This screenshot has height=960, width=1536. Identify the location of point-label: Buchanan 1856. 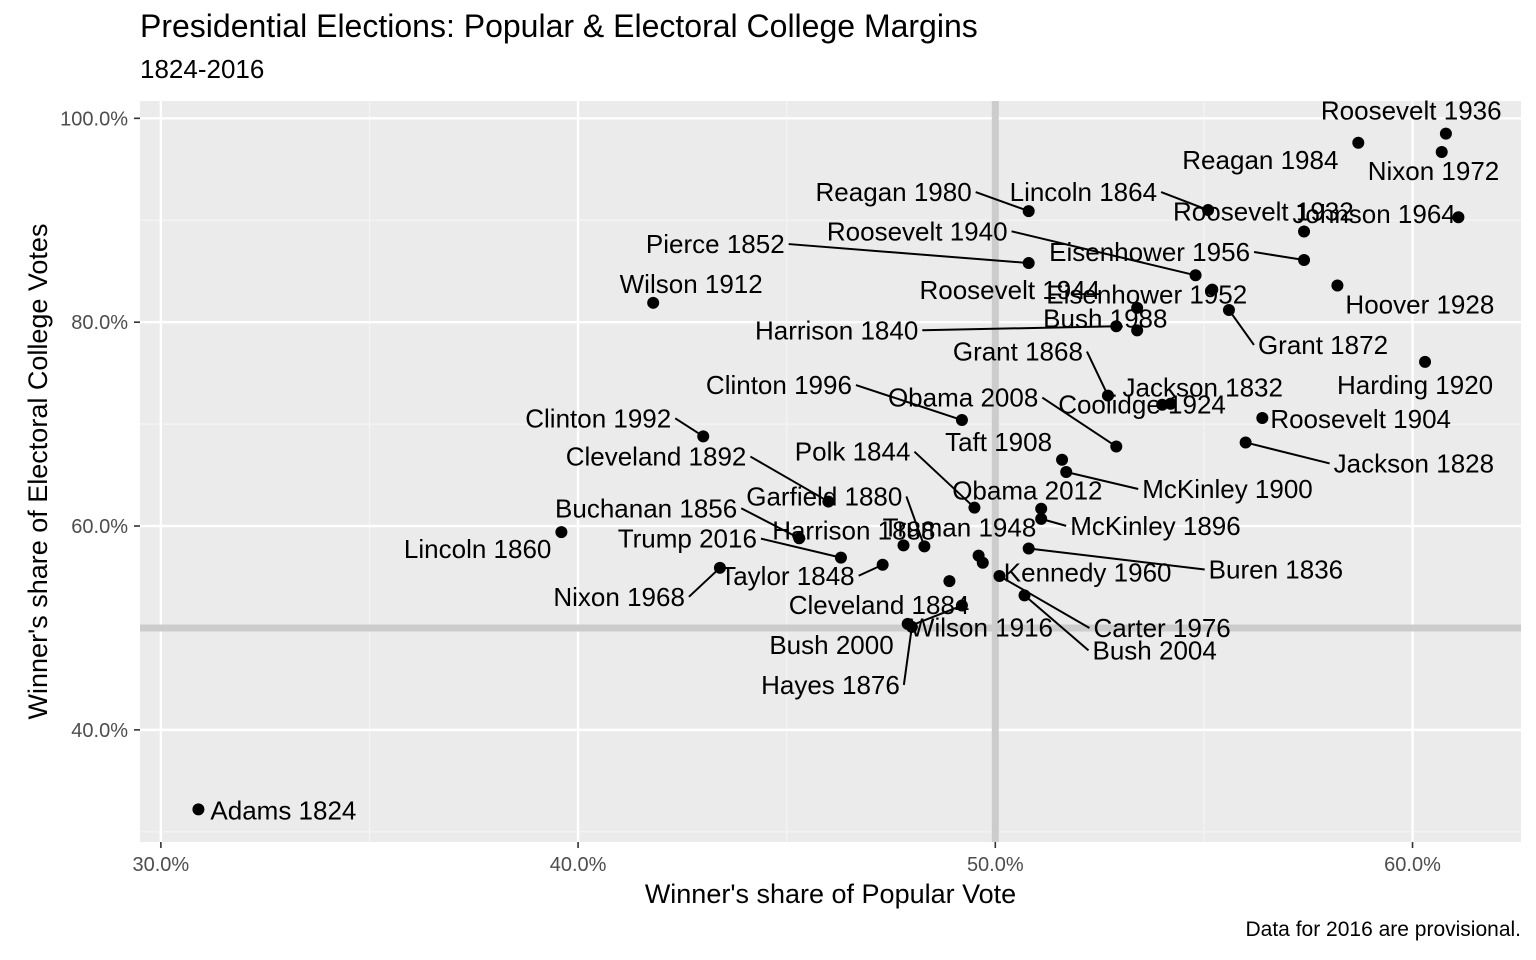
(646, 508).